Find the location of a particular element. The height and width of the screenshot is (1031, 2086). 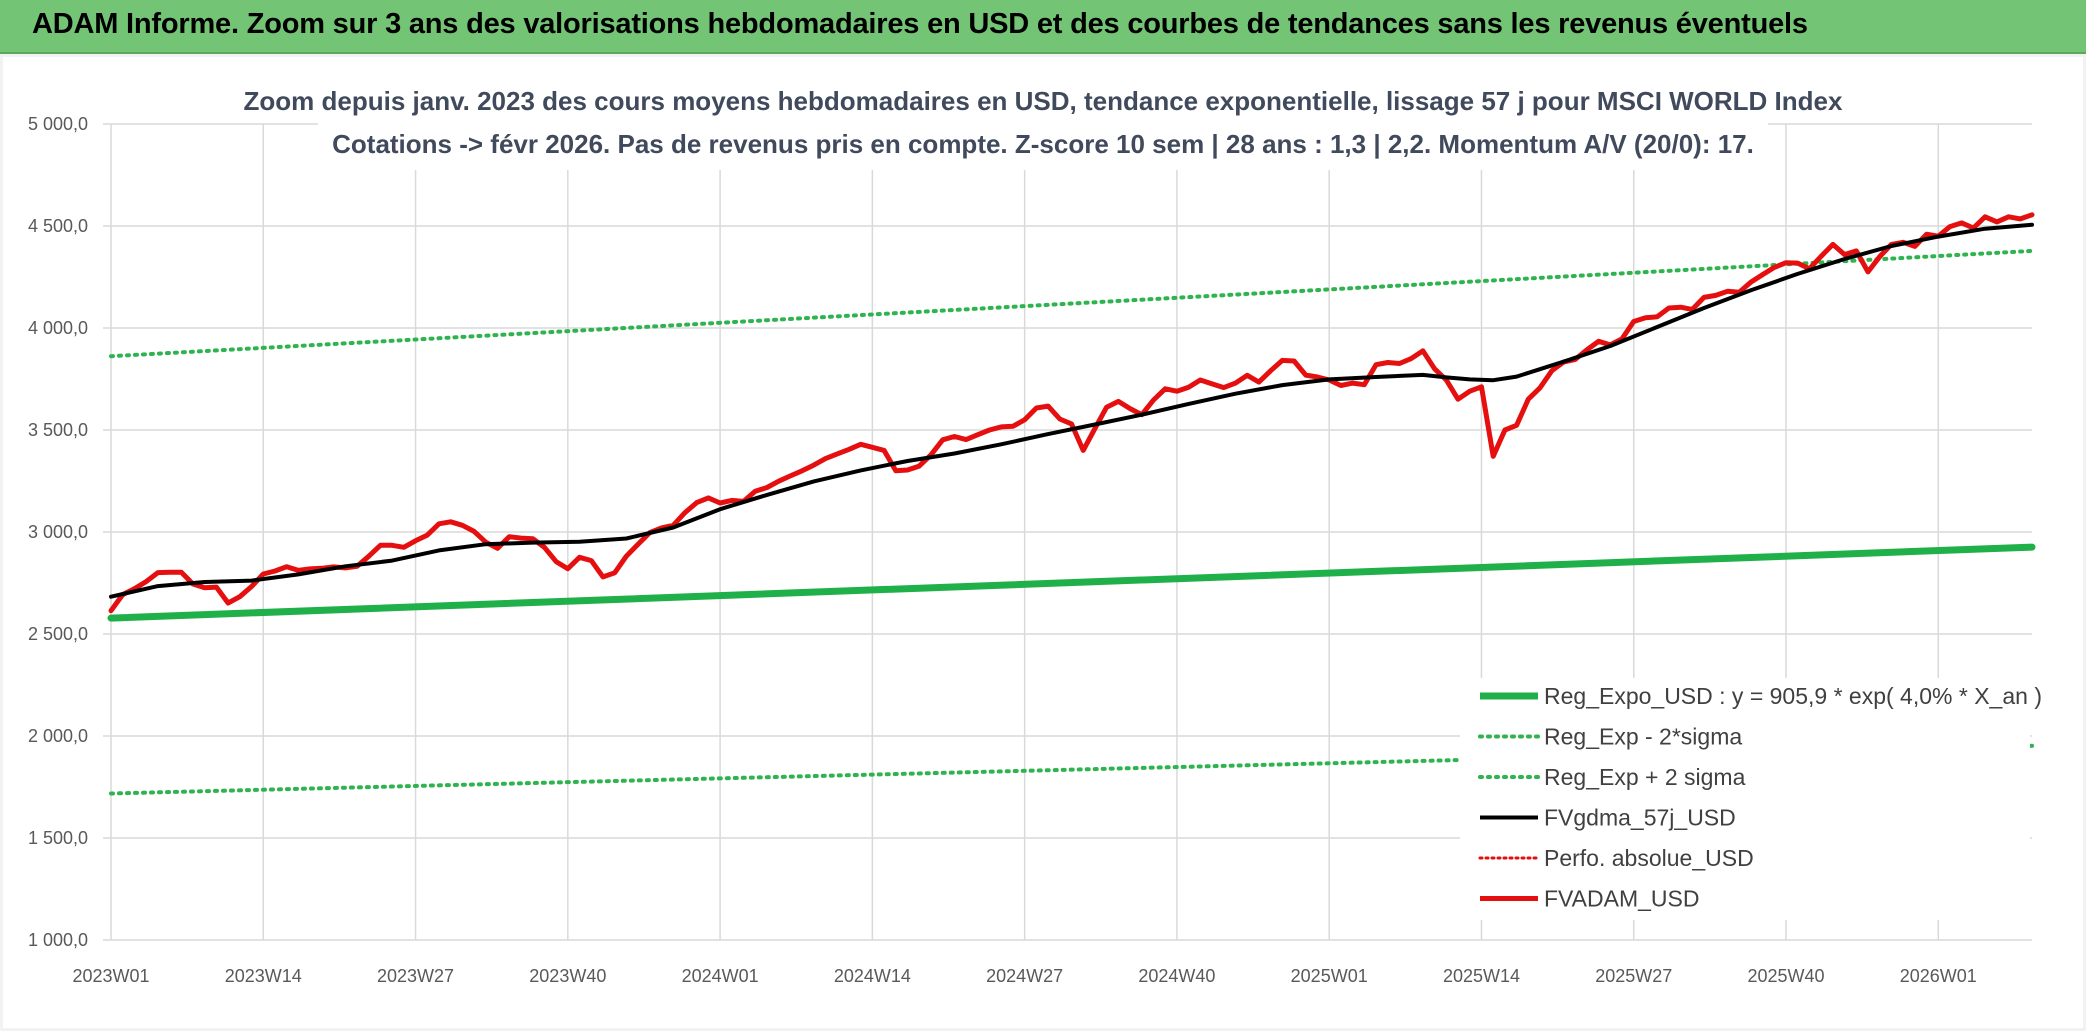

y-tick-label: 1 500,0 is located at coordinates (58, 838).